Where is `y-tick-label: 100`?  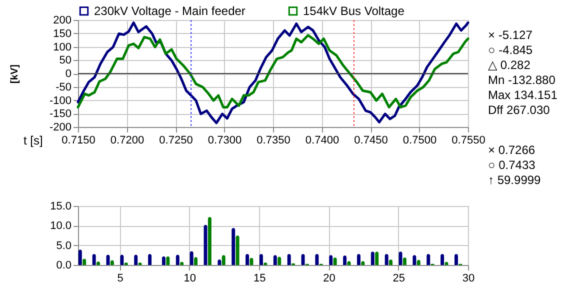 y-tick-label: 100 is located at coordinates (62, 47).